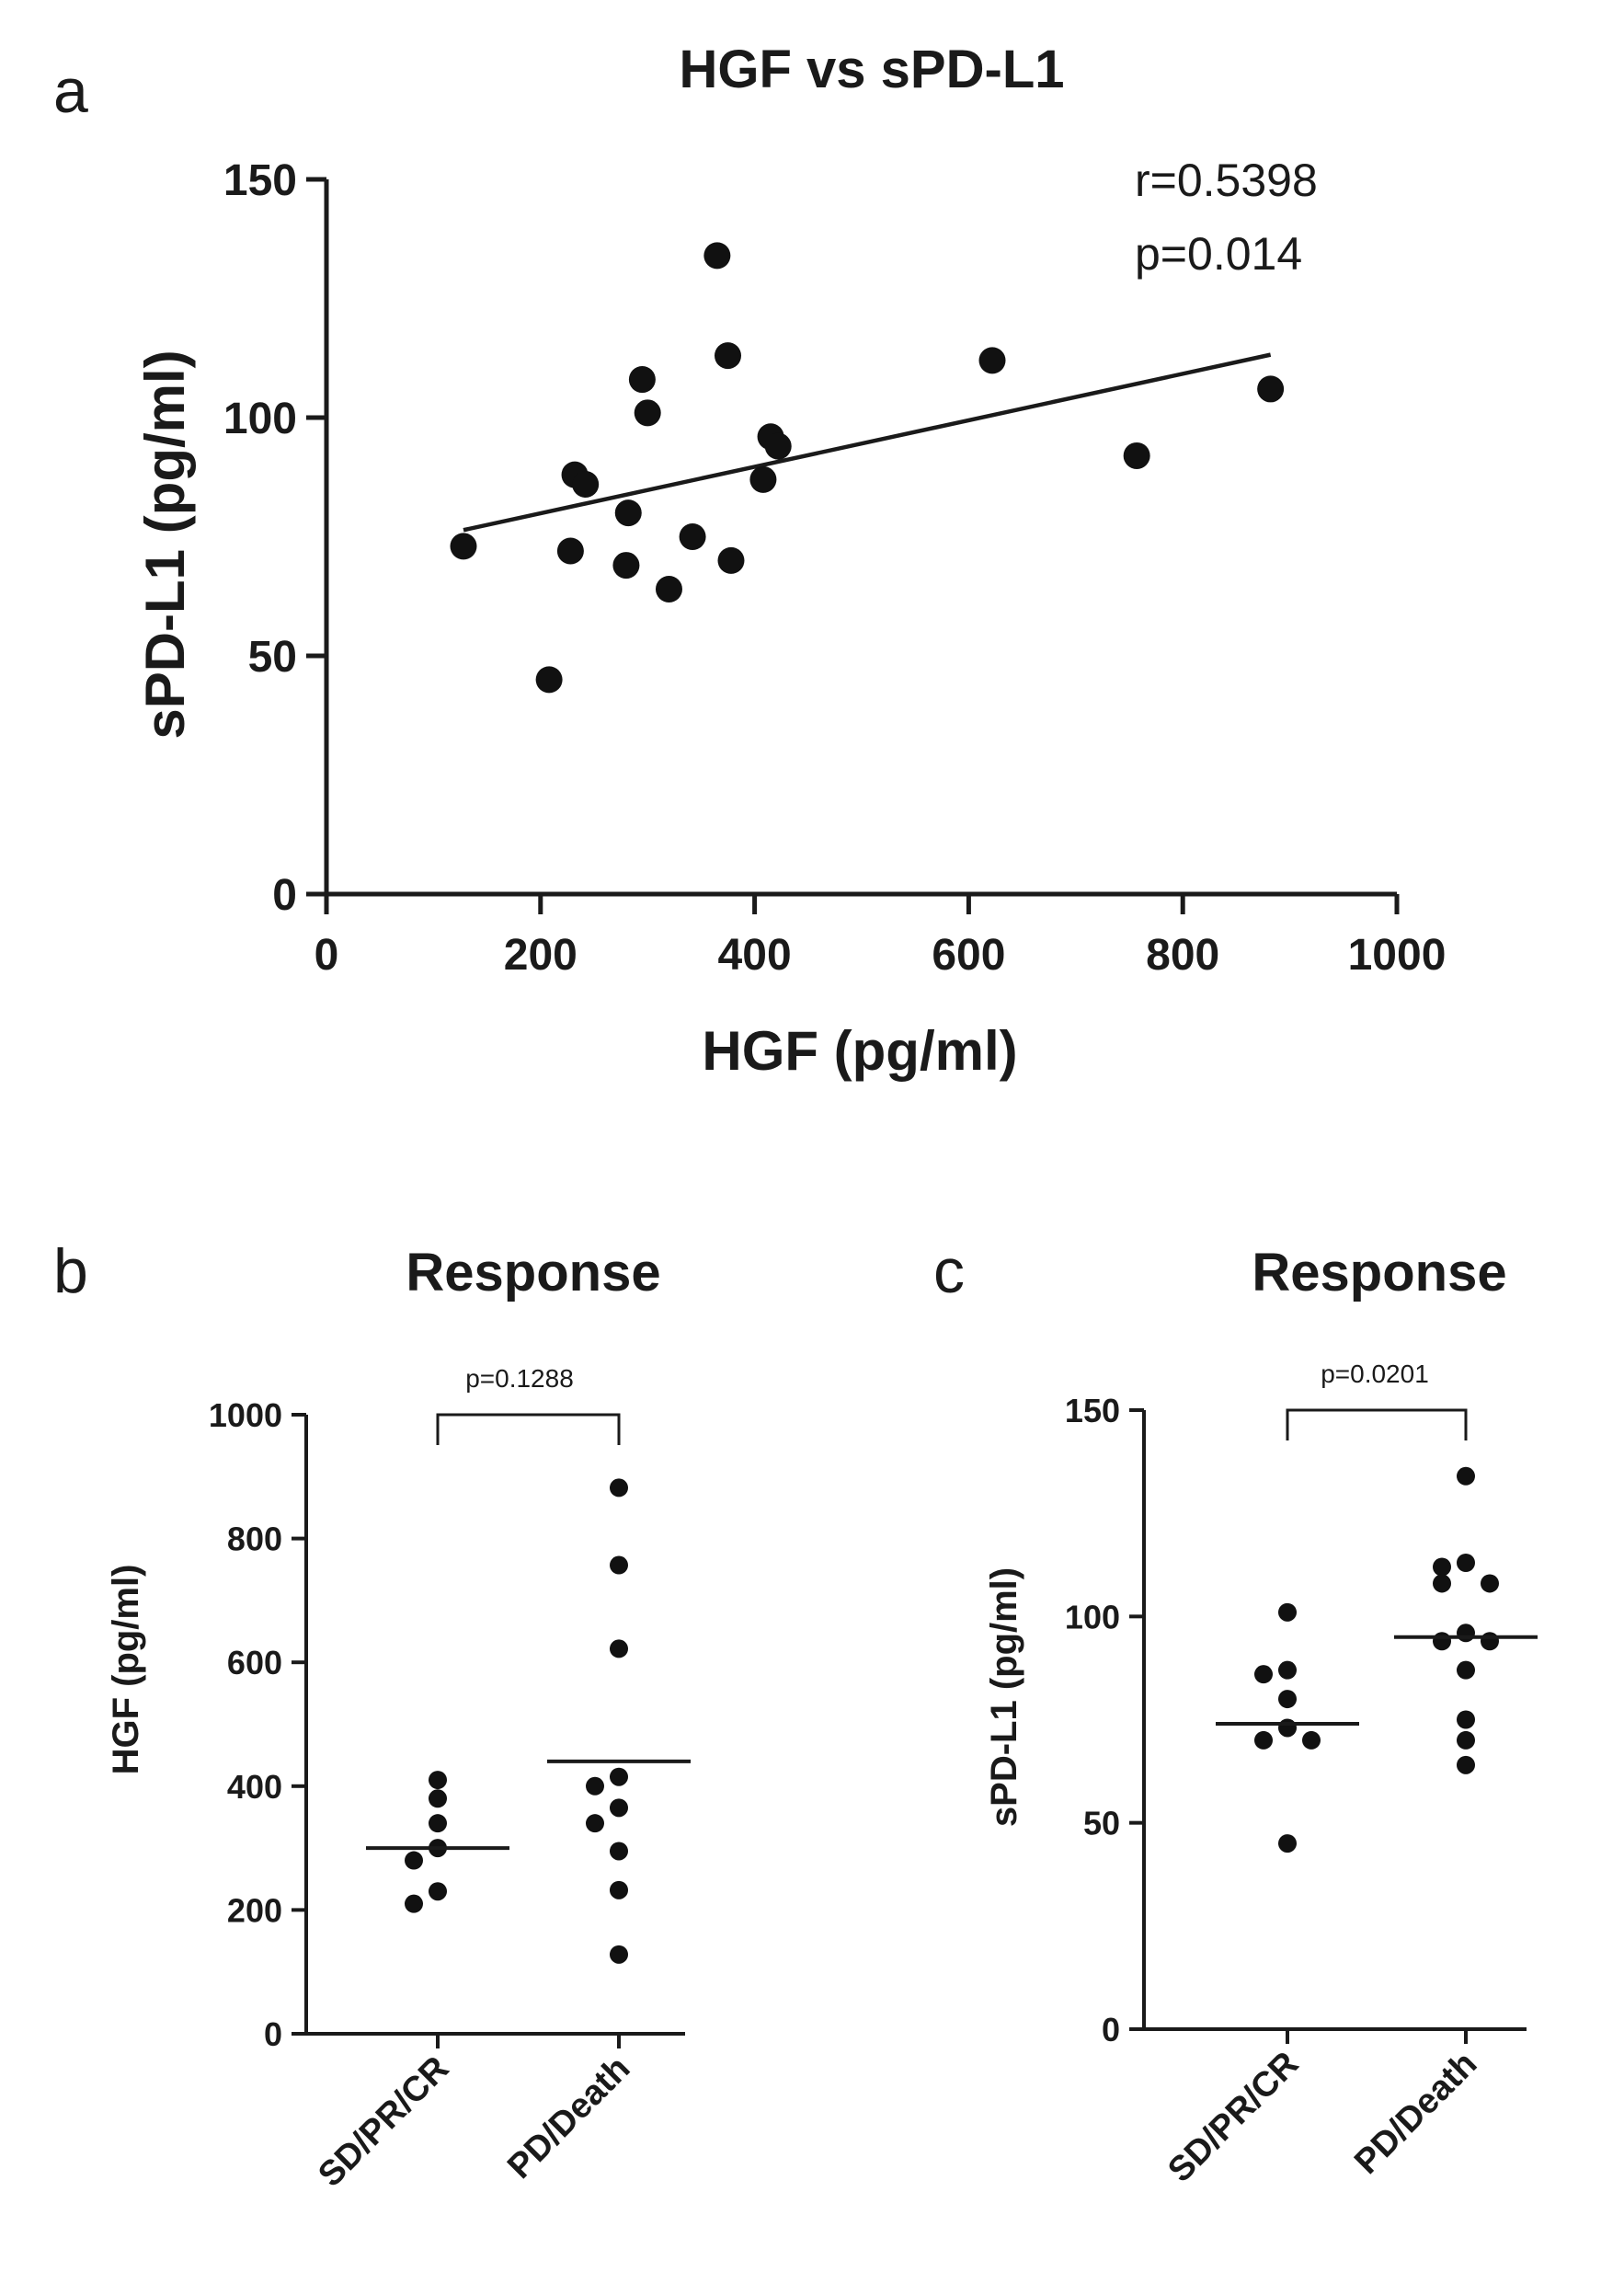  I want to click on p-value-c: p=0.0201, so click(1375, 1374).